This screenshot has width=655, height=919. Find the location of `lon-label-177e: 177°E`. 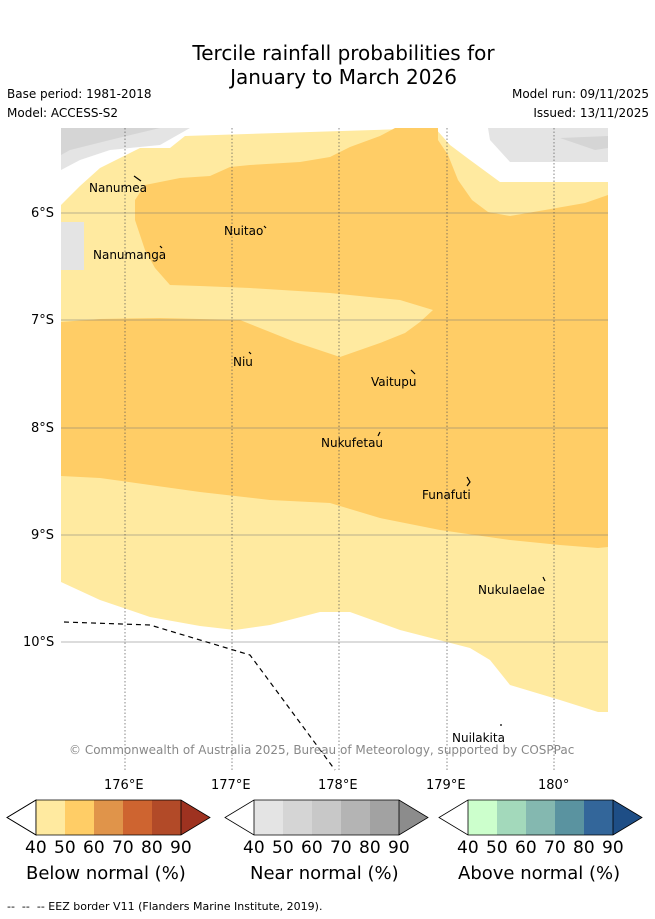

lon-label-177e: 177°E is located at coordinates (231, 785).